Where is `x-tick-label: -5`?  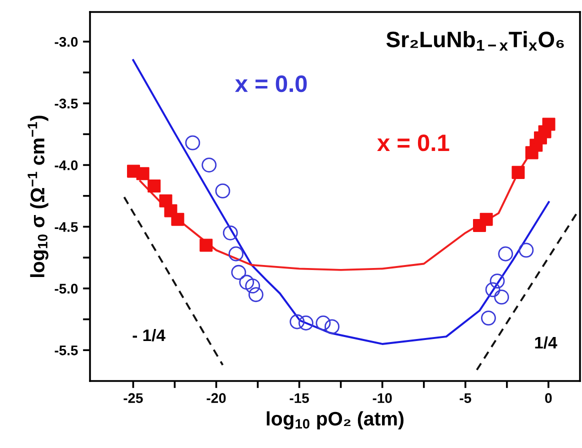 x-tick-label: -5 is located at coordinates (466, 398).